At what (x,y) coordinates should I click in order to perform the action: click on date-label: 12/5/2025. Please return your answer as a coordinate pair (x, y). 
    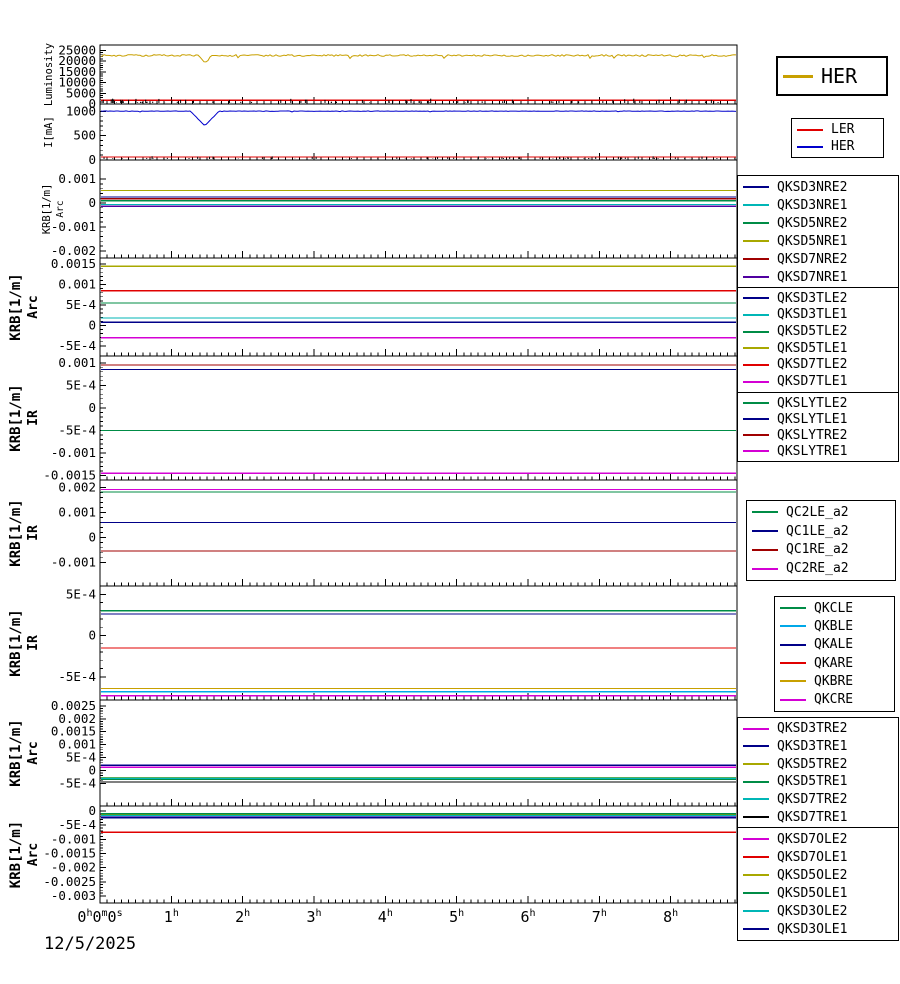
    Looking at the image, I should click on (90, 944).